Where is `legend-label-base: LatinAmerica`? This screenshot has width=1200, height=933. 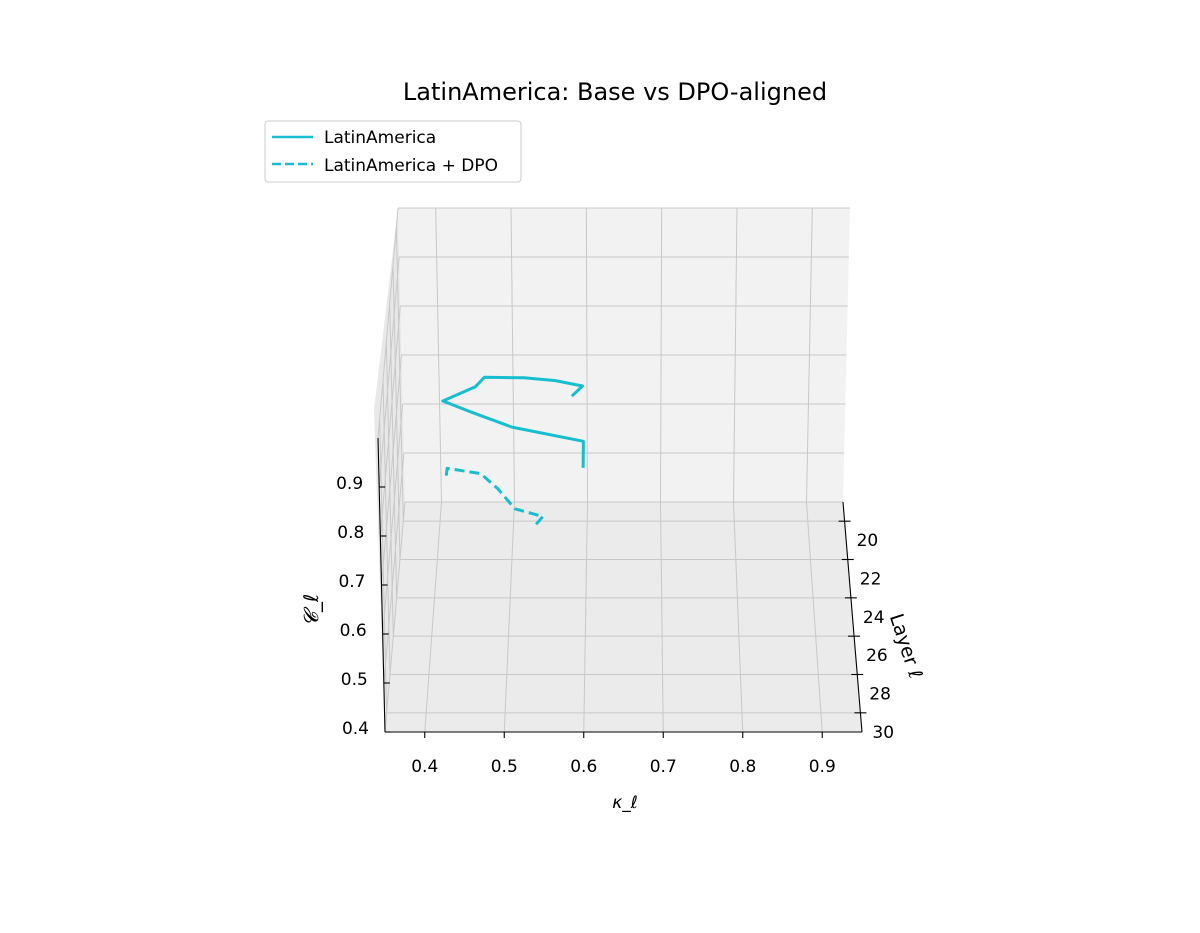
legend-label-base: LatinAmerica is located at coordinates (380, 138).